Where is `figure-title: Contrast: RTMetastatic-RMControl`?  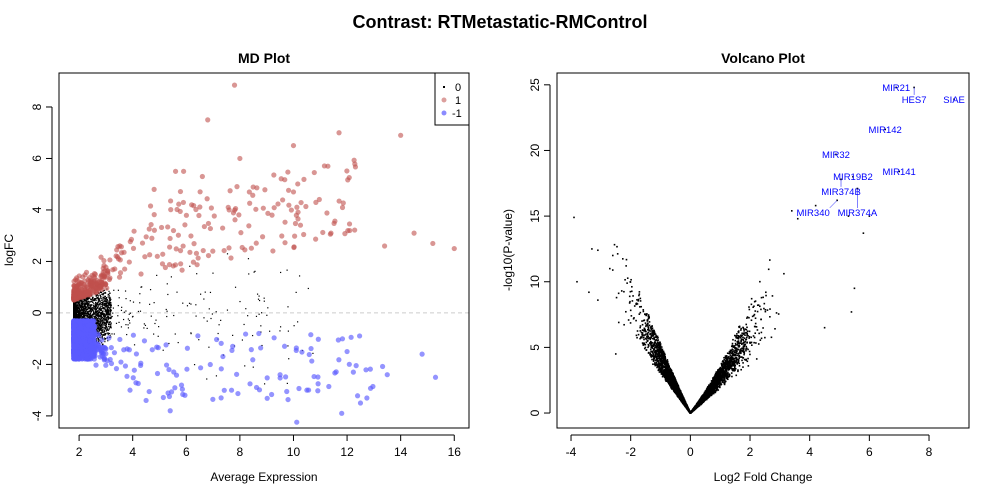
figure-title: Contrast: RTMetastatic-RMControl is located at coordinates (500, 22).